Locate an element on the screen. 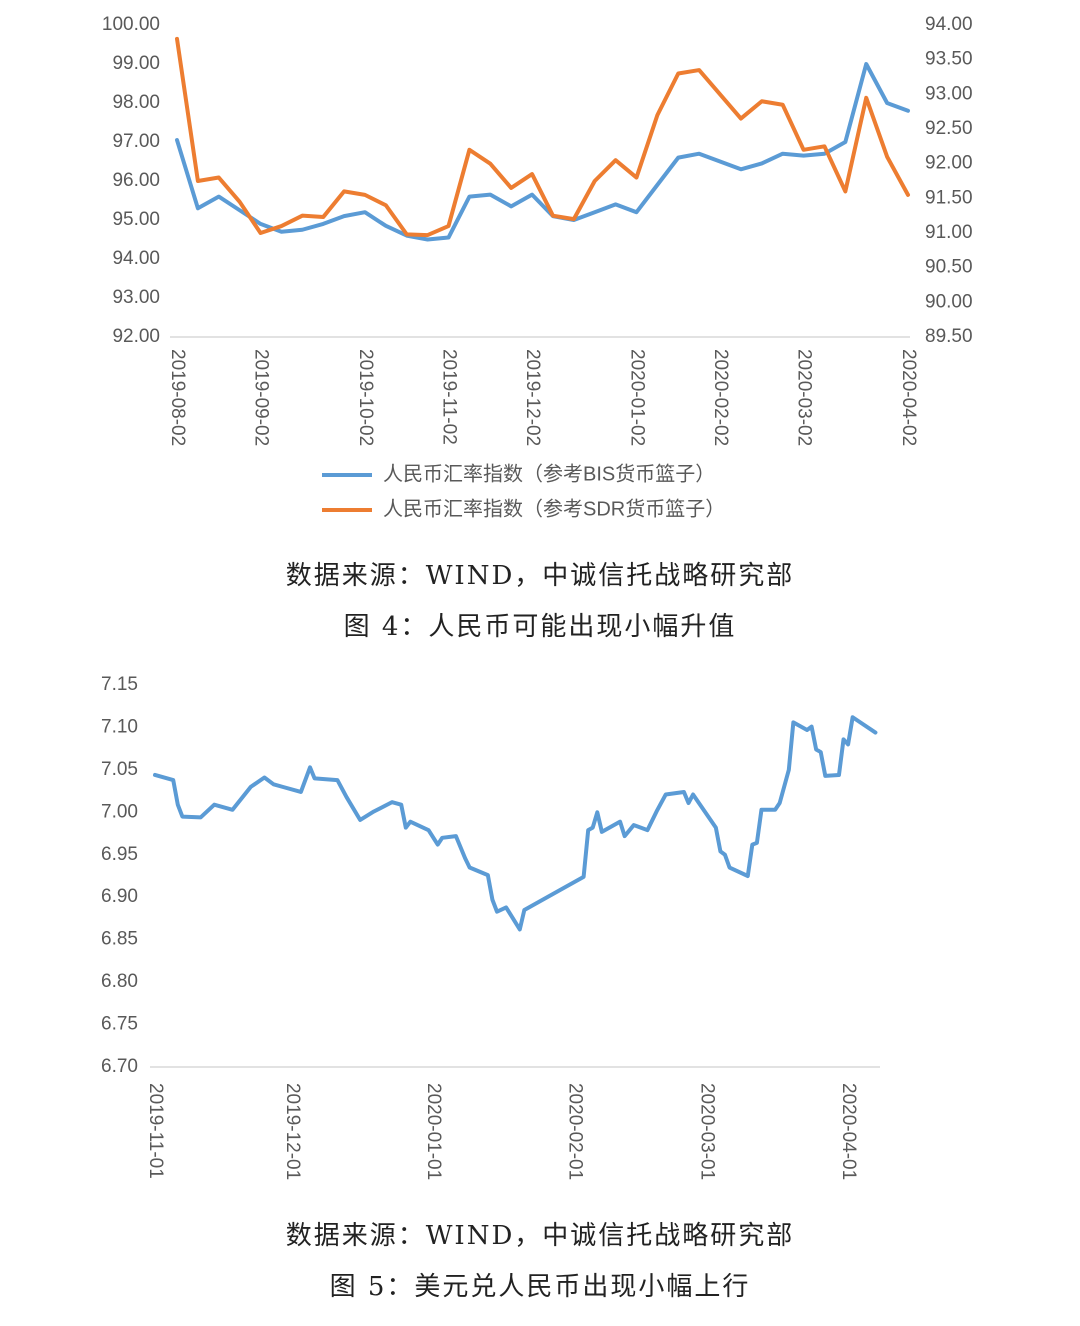 This screenshot has height=1326, width=1080. y-tick-label: 92.00 is located at coordinates (136, 336).